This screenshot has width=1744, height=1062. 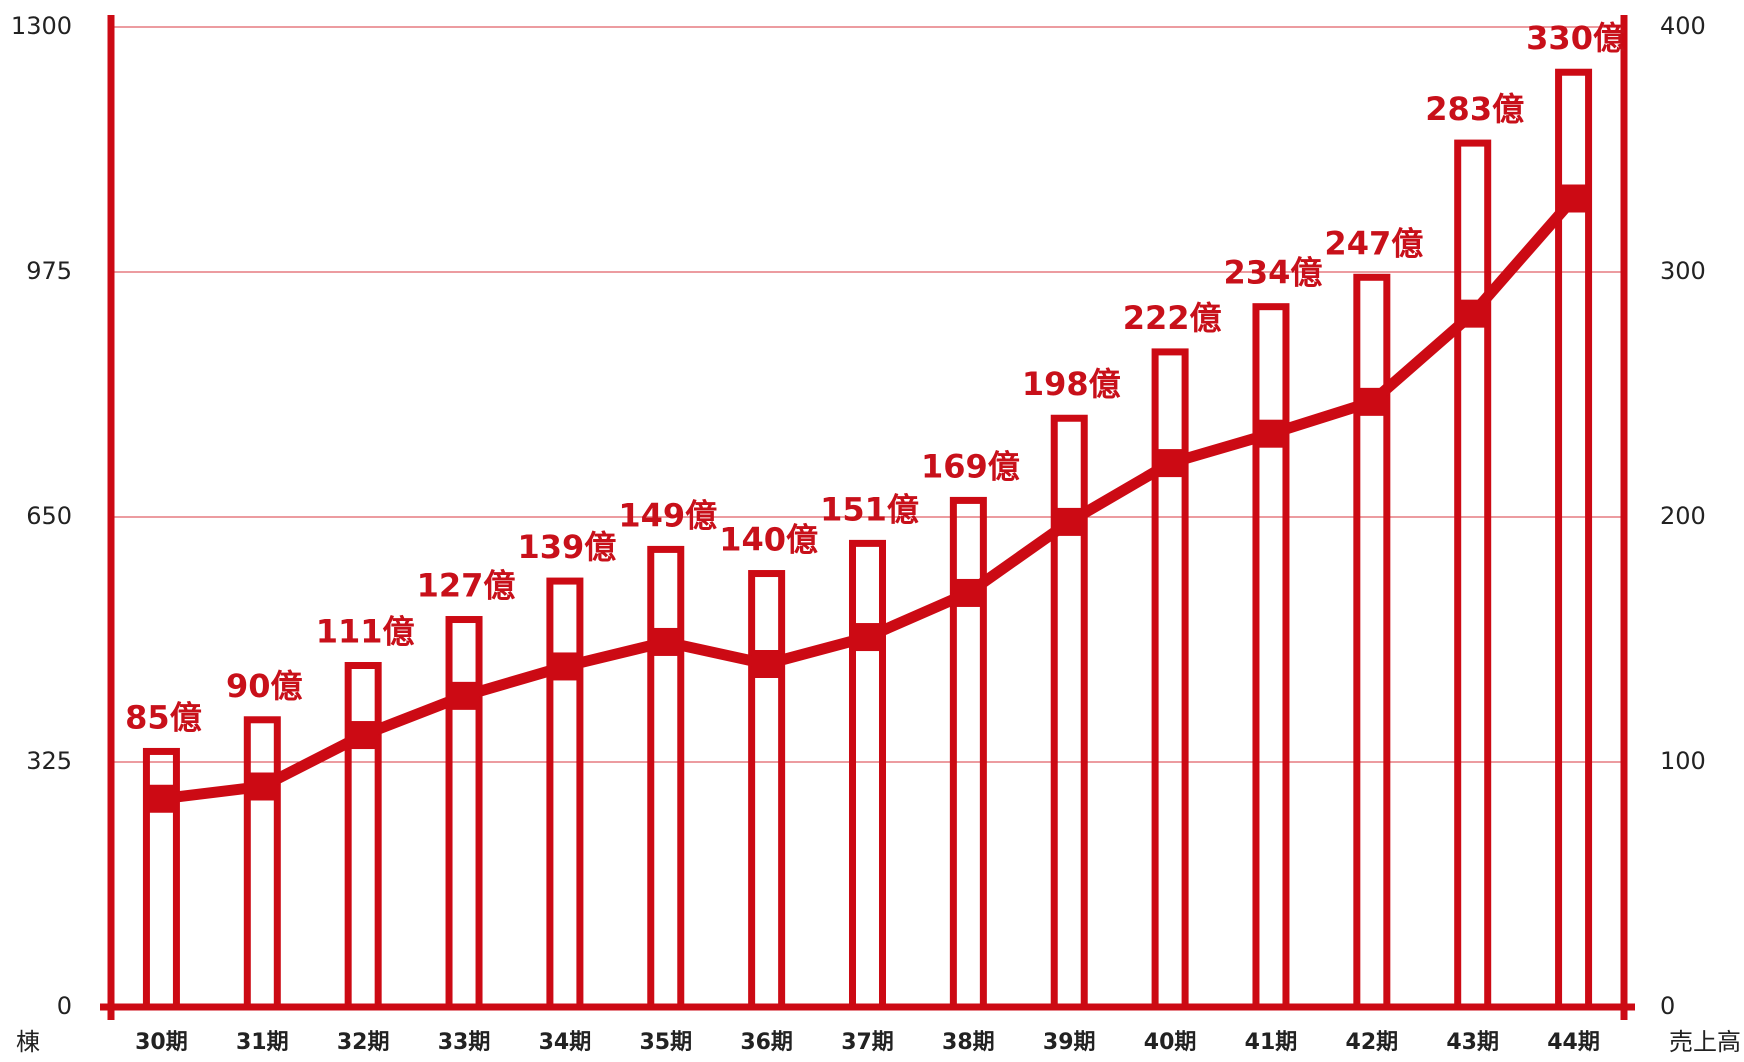 What do you see at coordinates (1472, 1042) in the screenshot?
I see `x-tick-label: 43期` at bounding box center [1472, 1042].